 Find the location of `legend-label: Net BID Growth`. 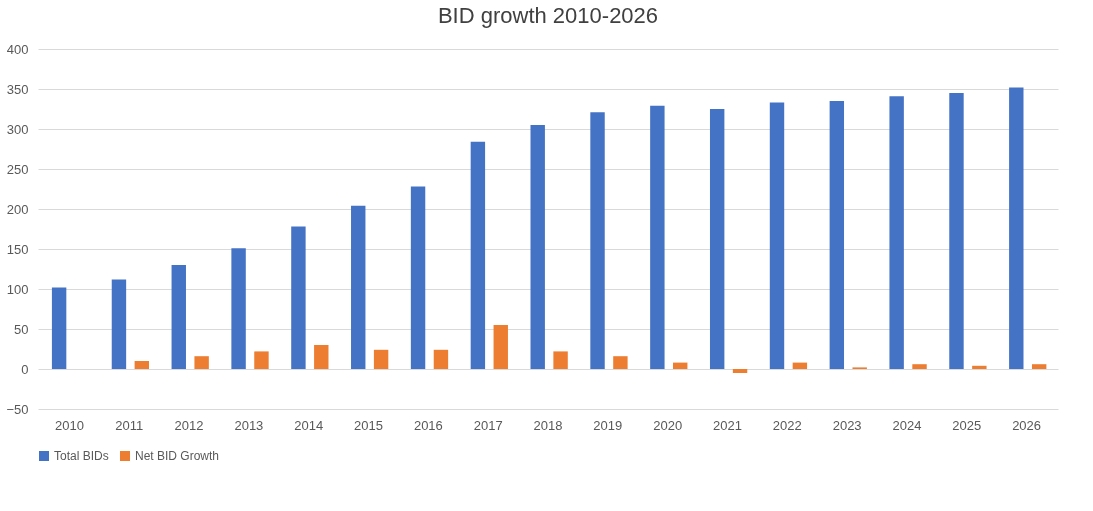

legend-label: Net BID Growth is located at coordinates (177, 456).